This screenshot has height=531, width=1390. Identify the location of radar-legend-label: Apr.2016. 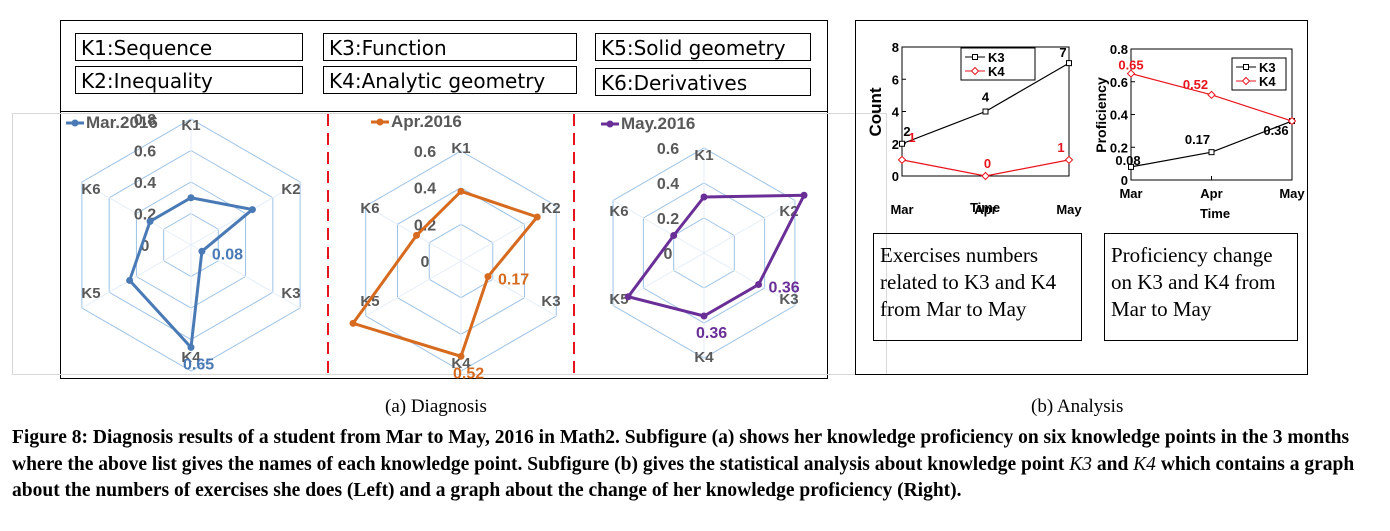
(426, 121).